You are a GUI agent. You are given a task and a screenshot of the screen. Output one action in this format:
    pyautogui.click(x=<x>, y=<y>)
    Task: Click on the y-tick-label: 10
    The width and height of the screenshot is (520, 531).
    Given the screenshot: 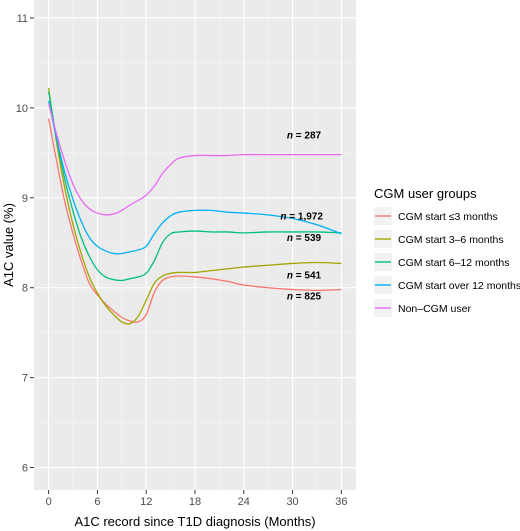 What is the action you would take?
    pyautogui.click(x=22, y=109)
    